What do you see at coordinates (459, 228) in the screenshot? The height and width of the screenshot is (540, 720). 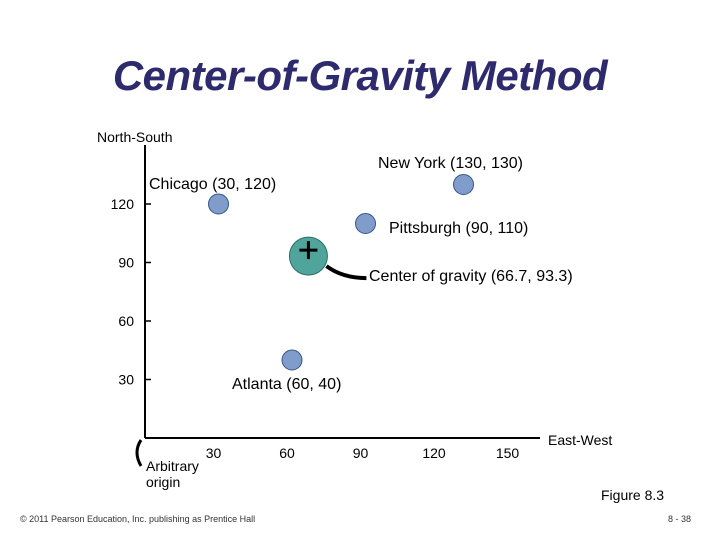 I see `pittsburgh-label: Pittsburgh (90, 110)` at bounding box center [459, 228].